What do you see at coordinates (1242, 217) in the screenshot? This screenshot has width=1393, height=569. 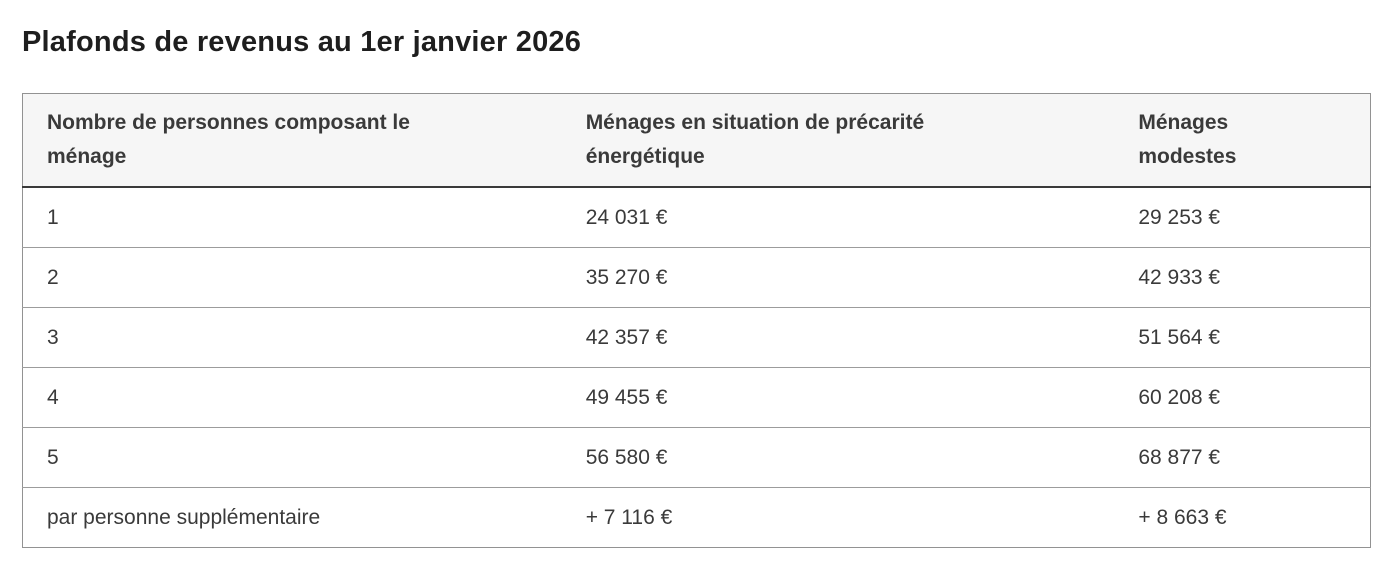 I see `modest-ceiling-cell: 29 253 €` at bounding box center [1242, 217].